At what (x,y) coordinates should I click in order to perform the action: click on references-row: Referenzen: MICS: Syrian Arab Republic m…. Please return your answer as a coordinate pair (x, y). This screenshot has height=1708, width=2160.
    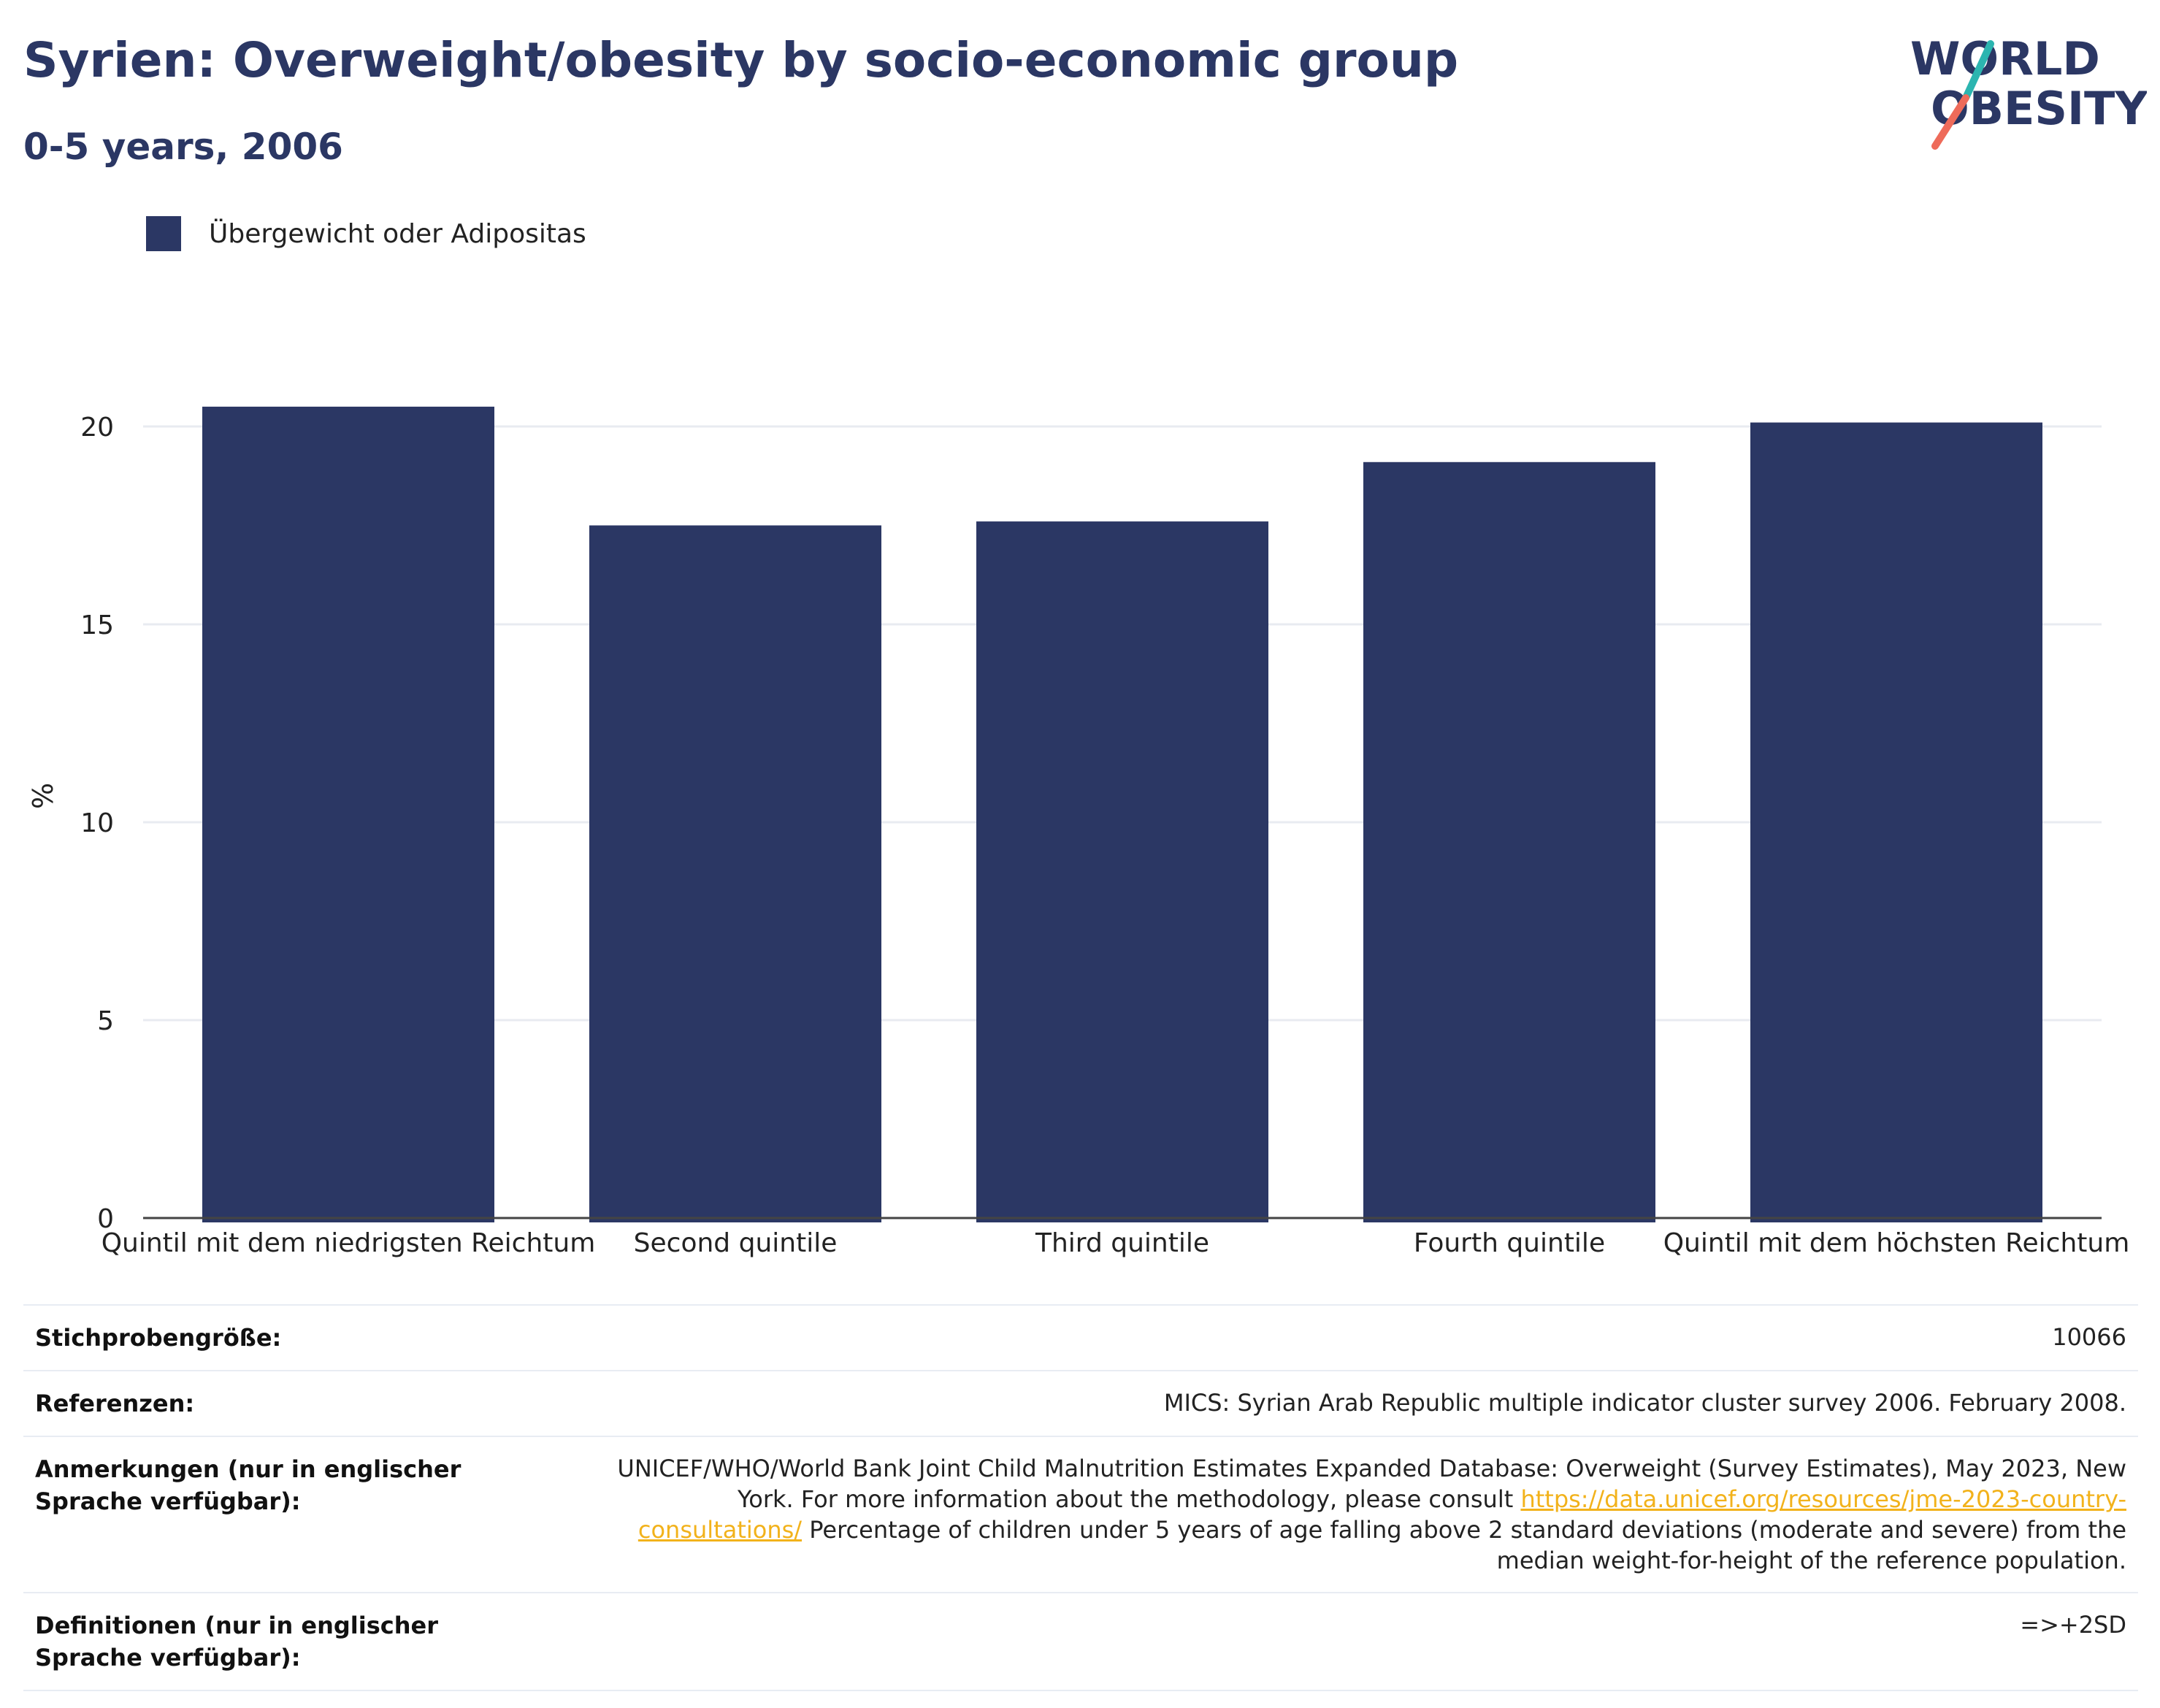
    Looking at the image, I should click on (1080, 1403).